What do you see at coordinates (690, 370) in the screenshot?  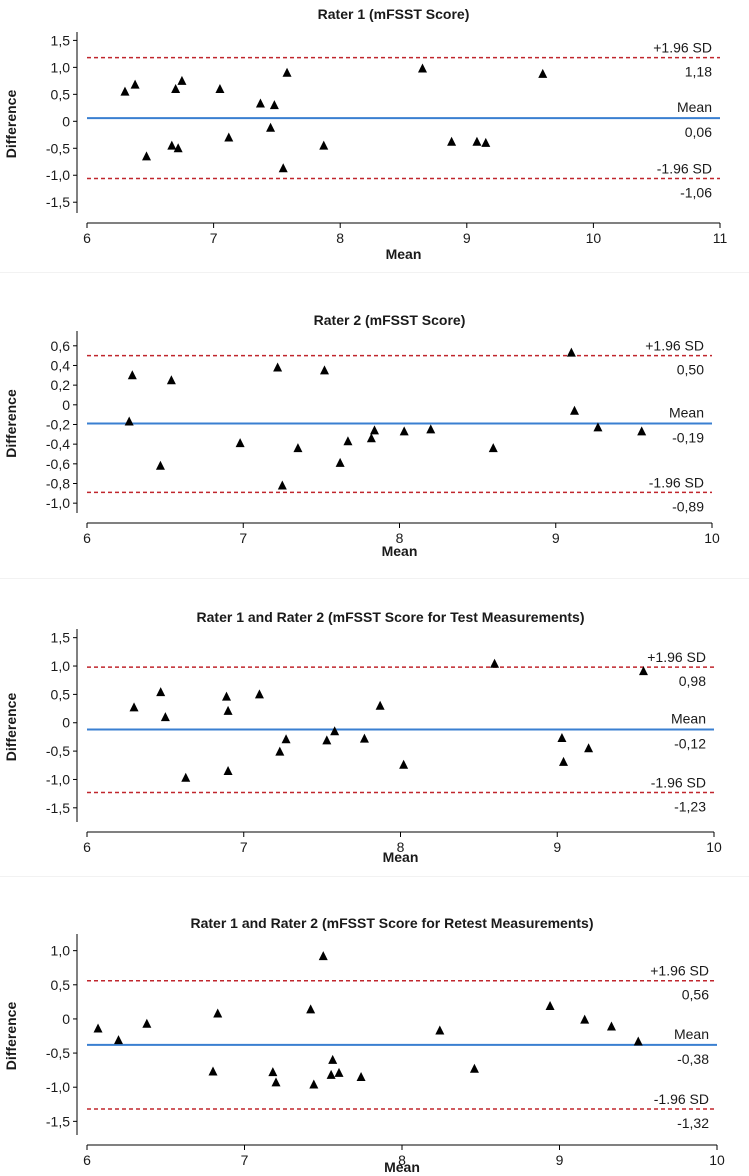 I see `upper-loa-value: 0,50` at bounding box center [690, 370].